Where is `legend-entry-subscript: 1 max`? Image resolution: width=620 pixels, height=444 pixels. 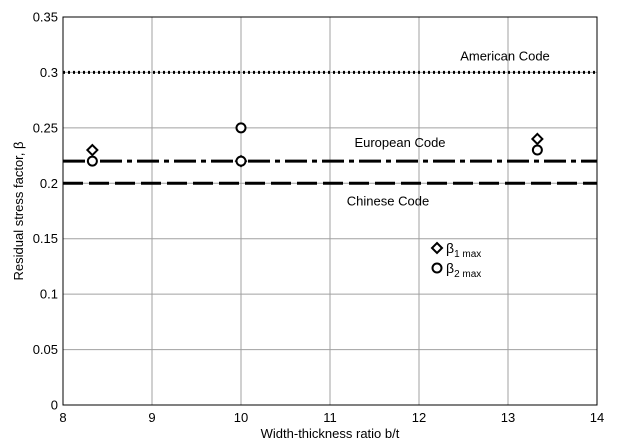
legend-entry-subscript: 1 max is located at coordinates (467, 254).